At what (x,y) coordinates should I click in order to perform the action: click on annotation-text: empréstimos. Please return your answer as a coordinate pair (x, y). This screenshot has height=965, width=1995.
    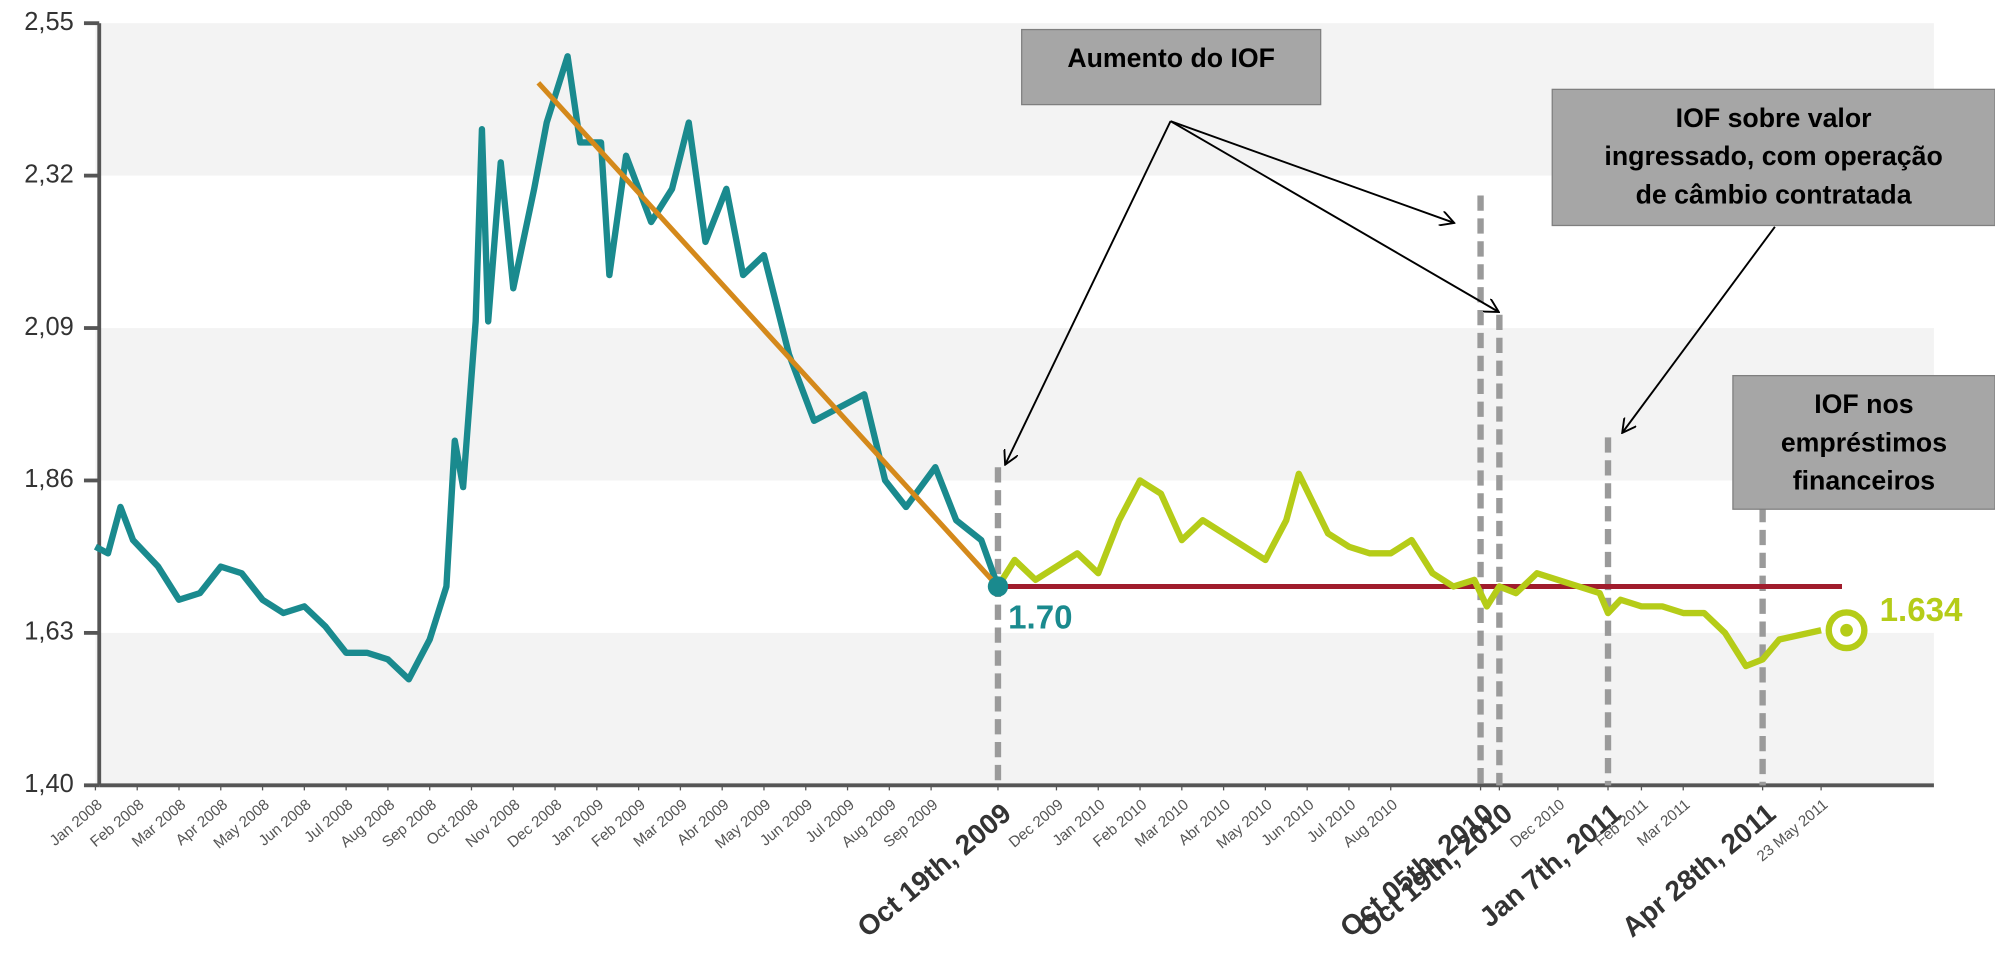
    Looking at the image, I should click on (1864, 442).